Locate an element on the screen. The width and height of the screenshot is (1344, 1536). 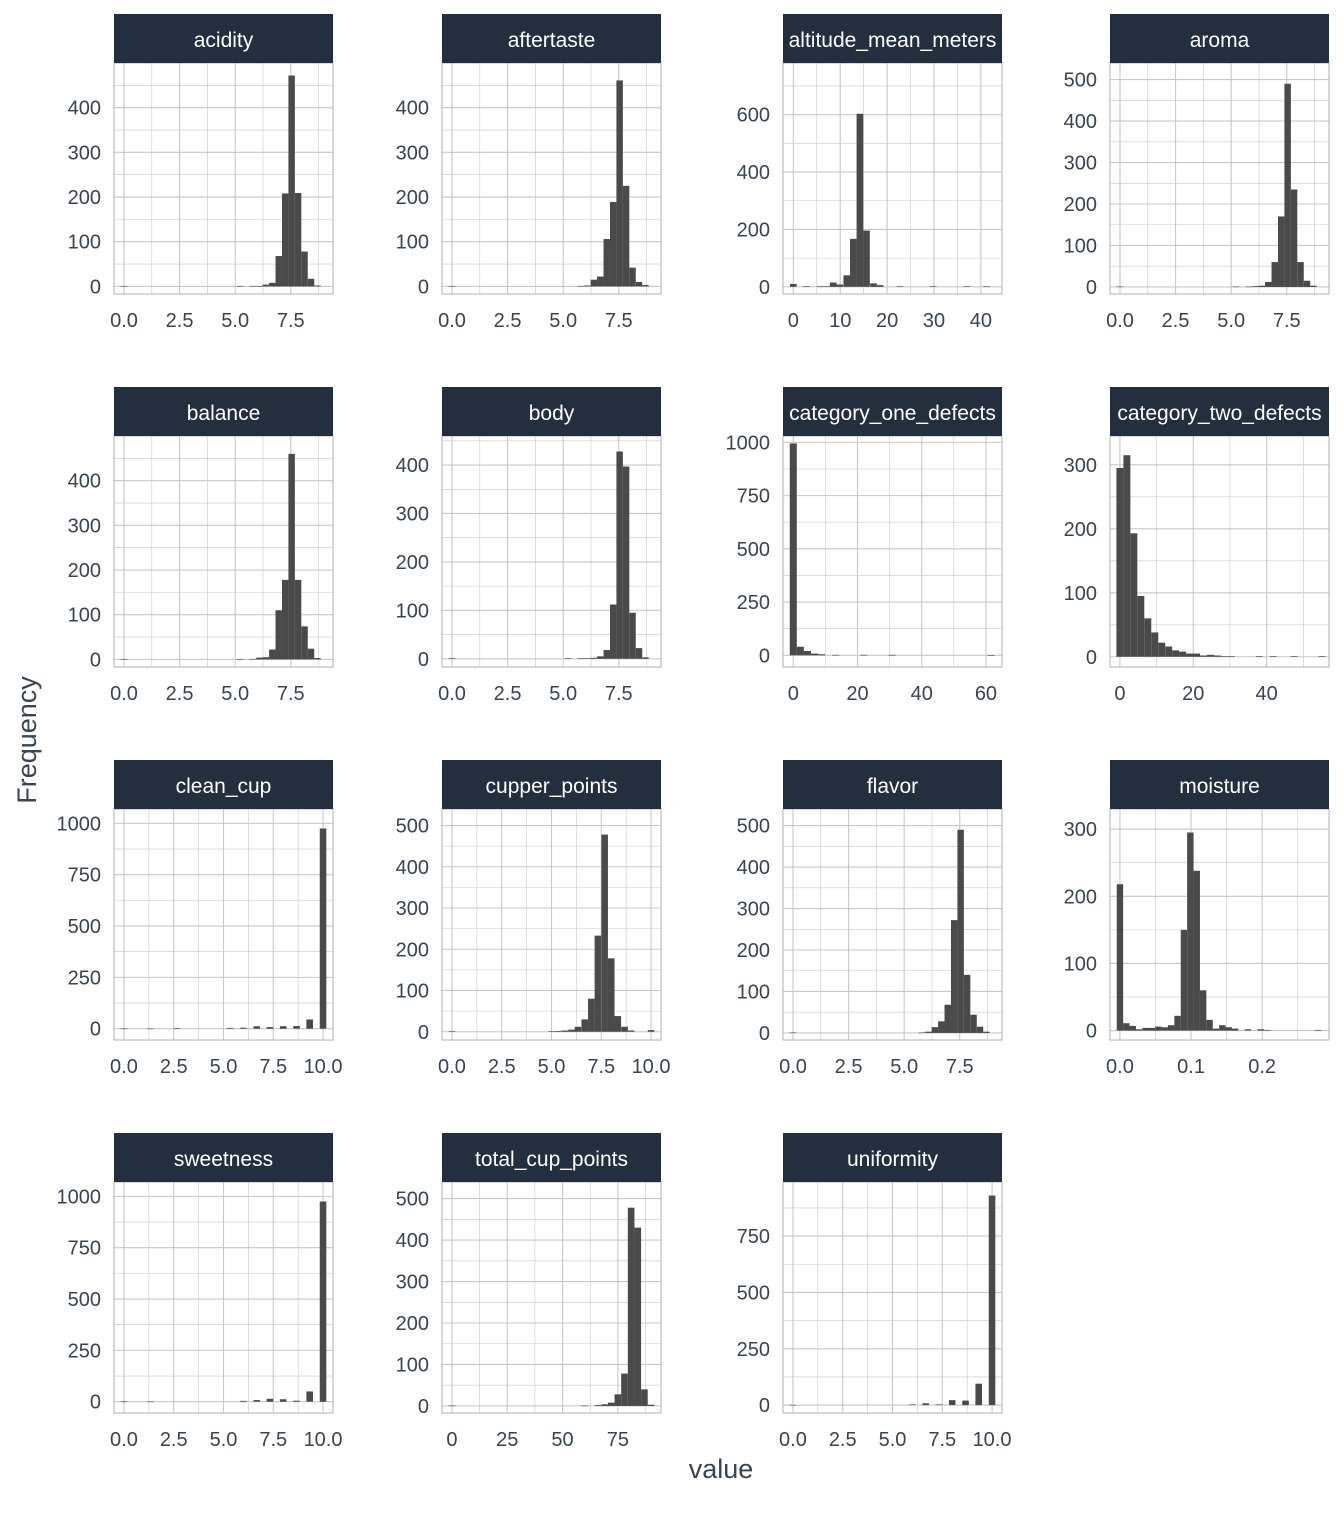
y-tick-label: 200 is located at coordinates (753, 951).